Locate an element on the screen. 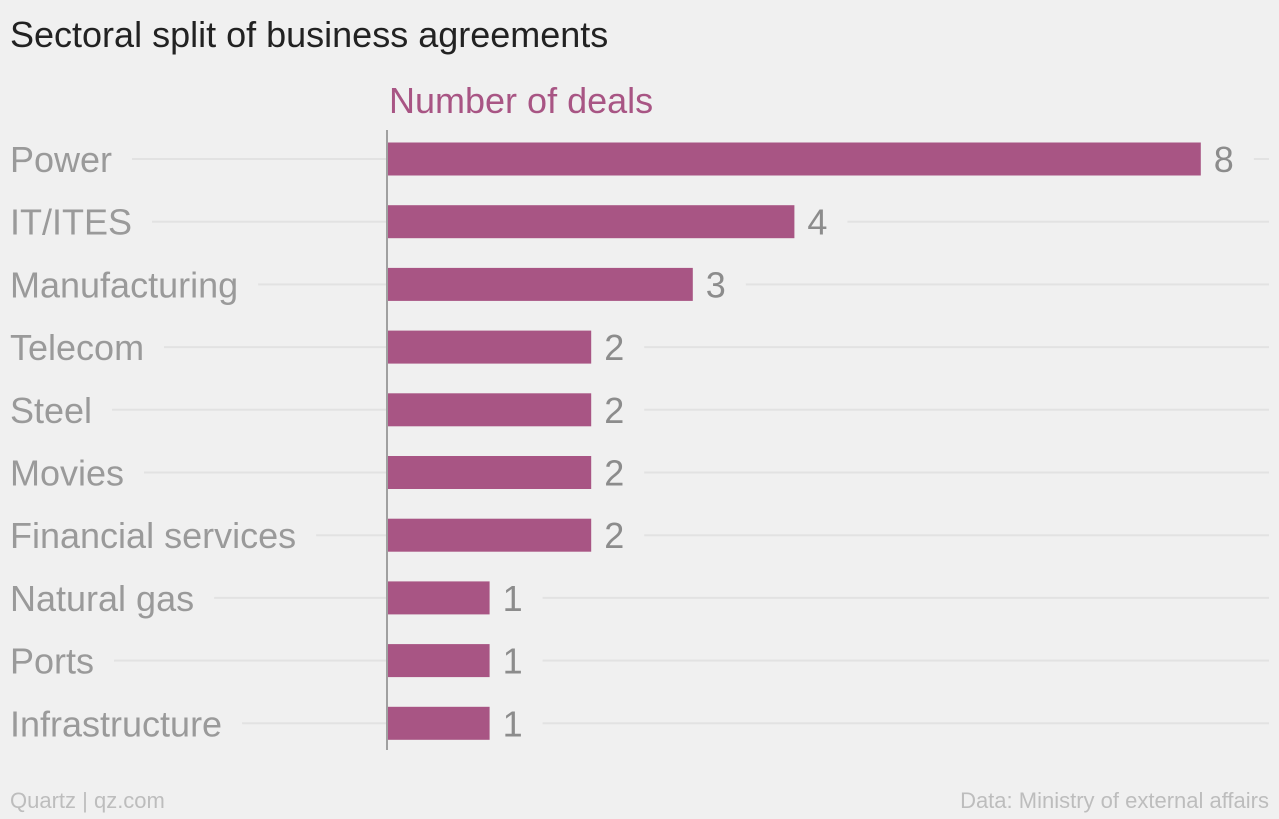 The width and height of the screenshot is (1279, 819). category-label: Infrastructure is located at coordinates (116, 723).